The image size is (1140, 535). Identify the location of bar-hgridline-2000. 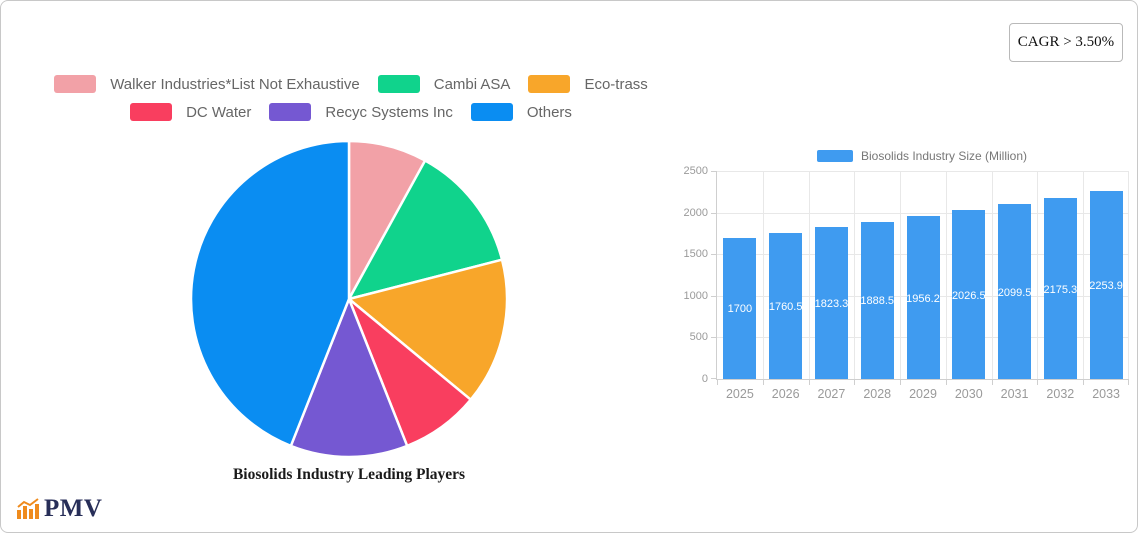
(923, 213).